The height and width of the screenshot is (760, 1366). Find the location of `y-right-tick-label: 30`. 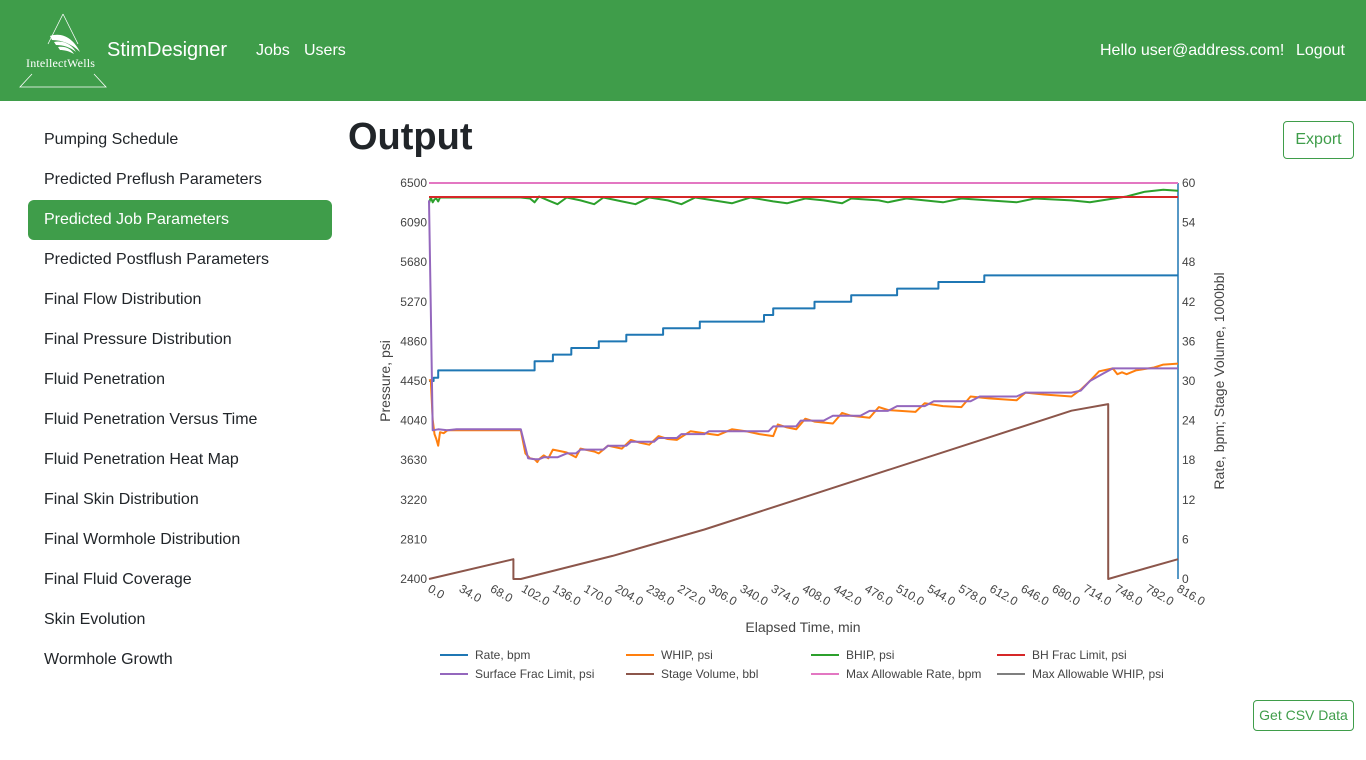

y-right-tick-label: 30 is located at coordinates (1189, 381).